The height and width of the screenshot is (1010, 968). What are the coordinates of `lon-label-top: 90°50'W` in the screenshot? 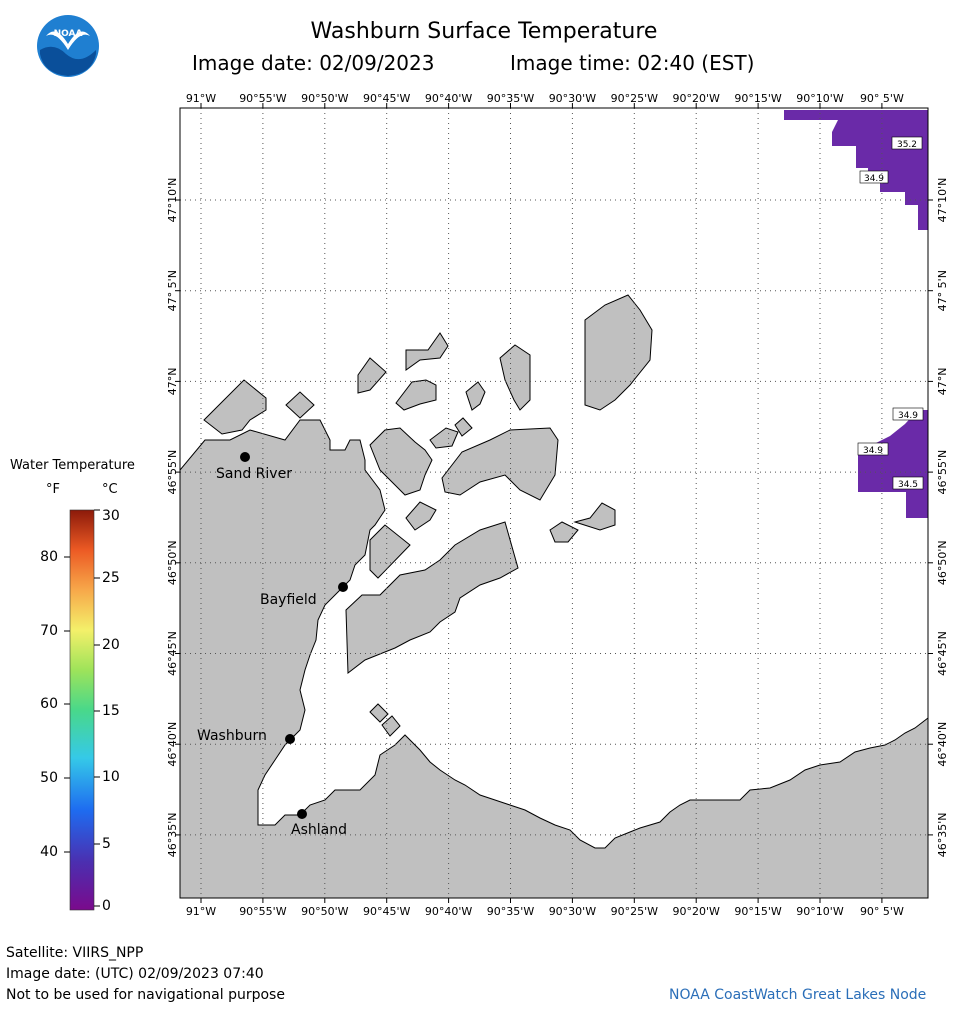 It's located at (325, 98).